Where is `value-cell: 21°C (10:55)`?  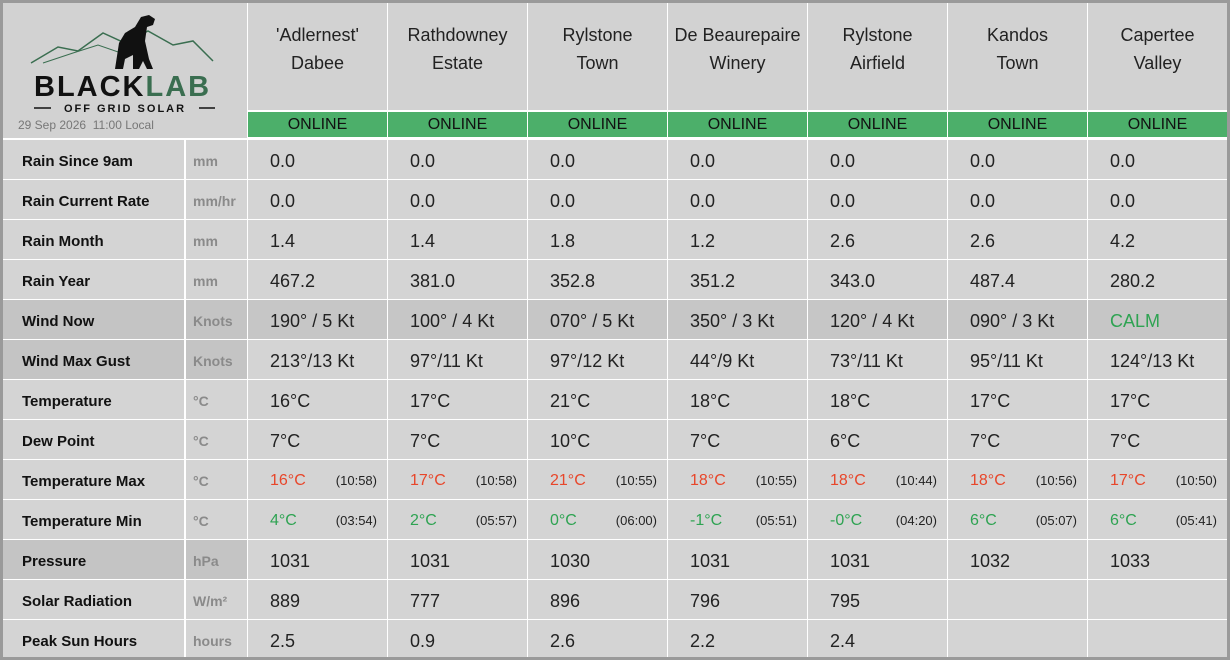
value-cell: 21°C (10:55) is located at coordinates (597, 479).